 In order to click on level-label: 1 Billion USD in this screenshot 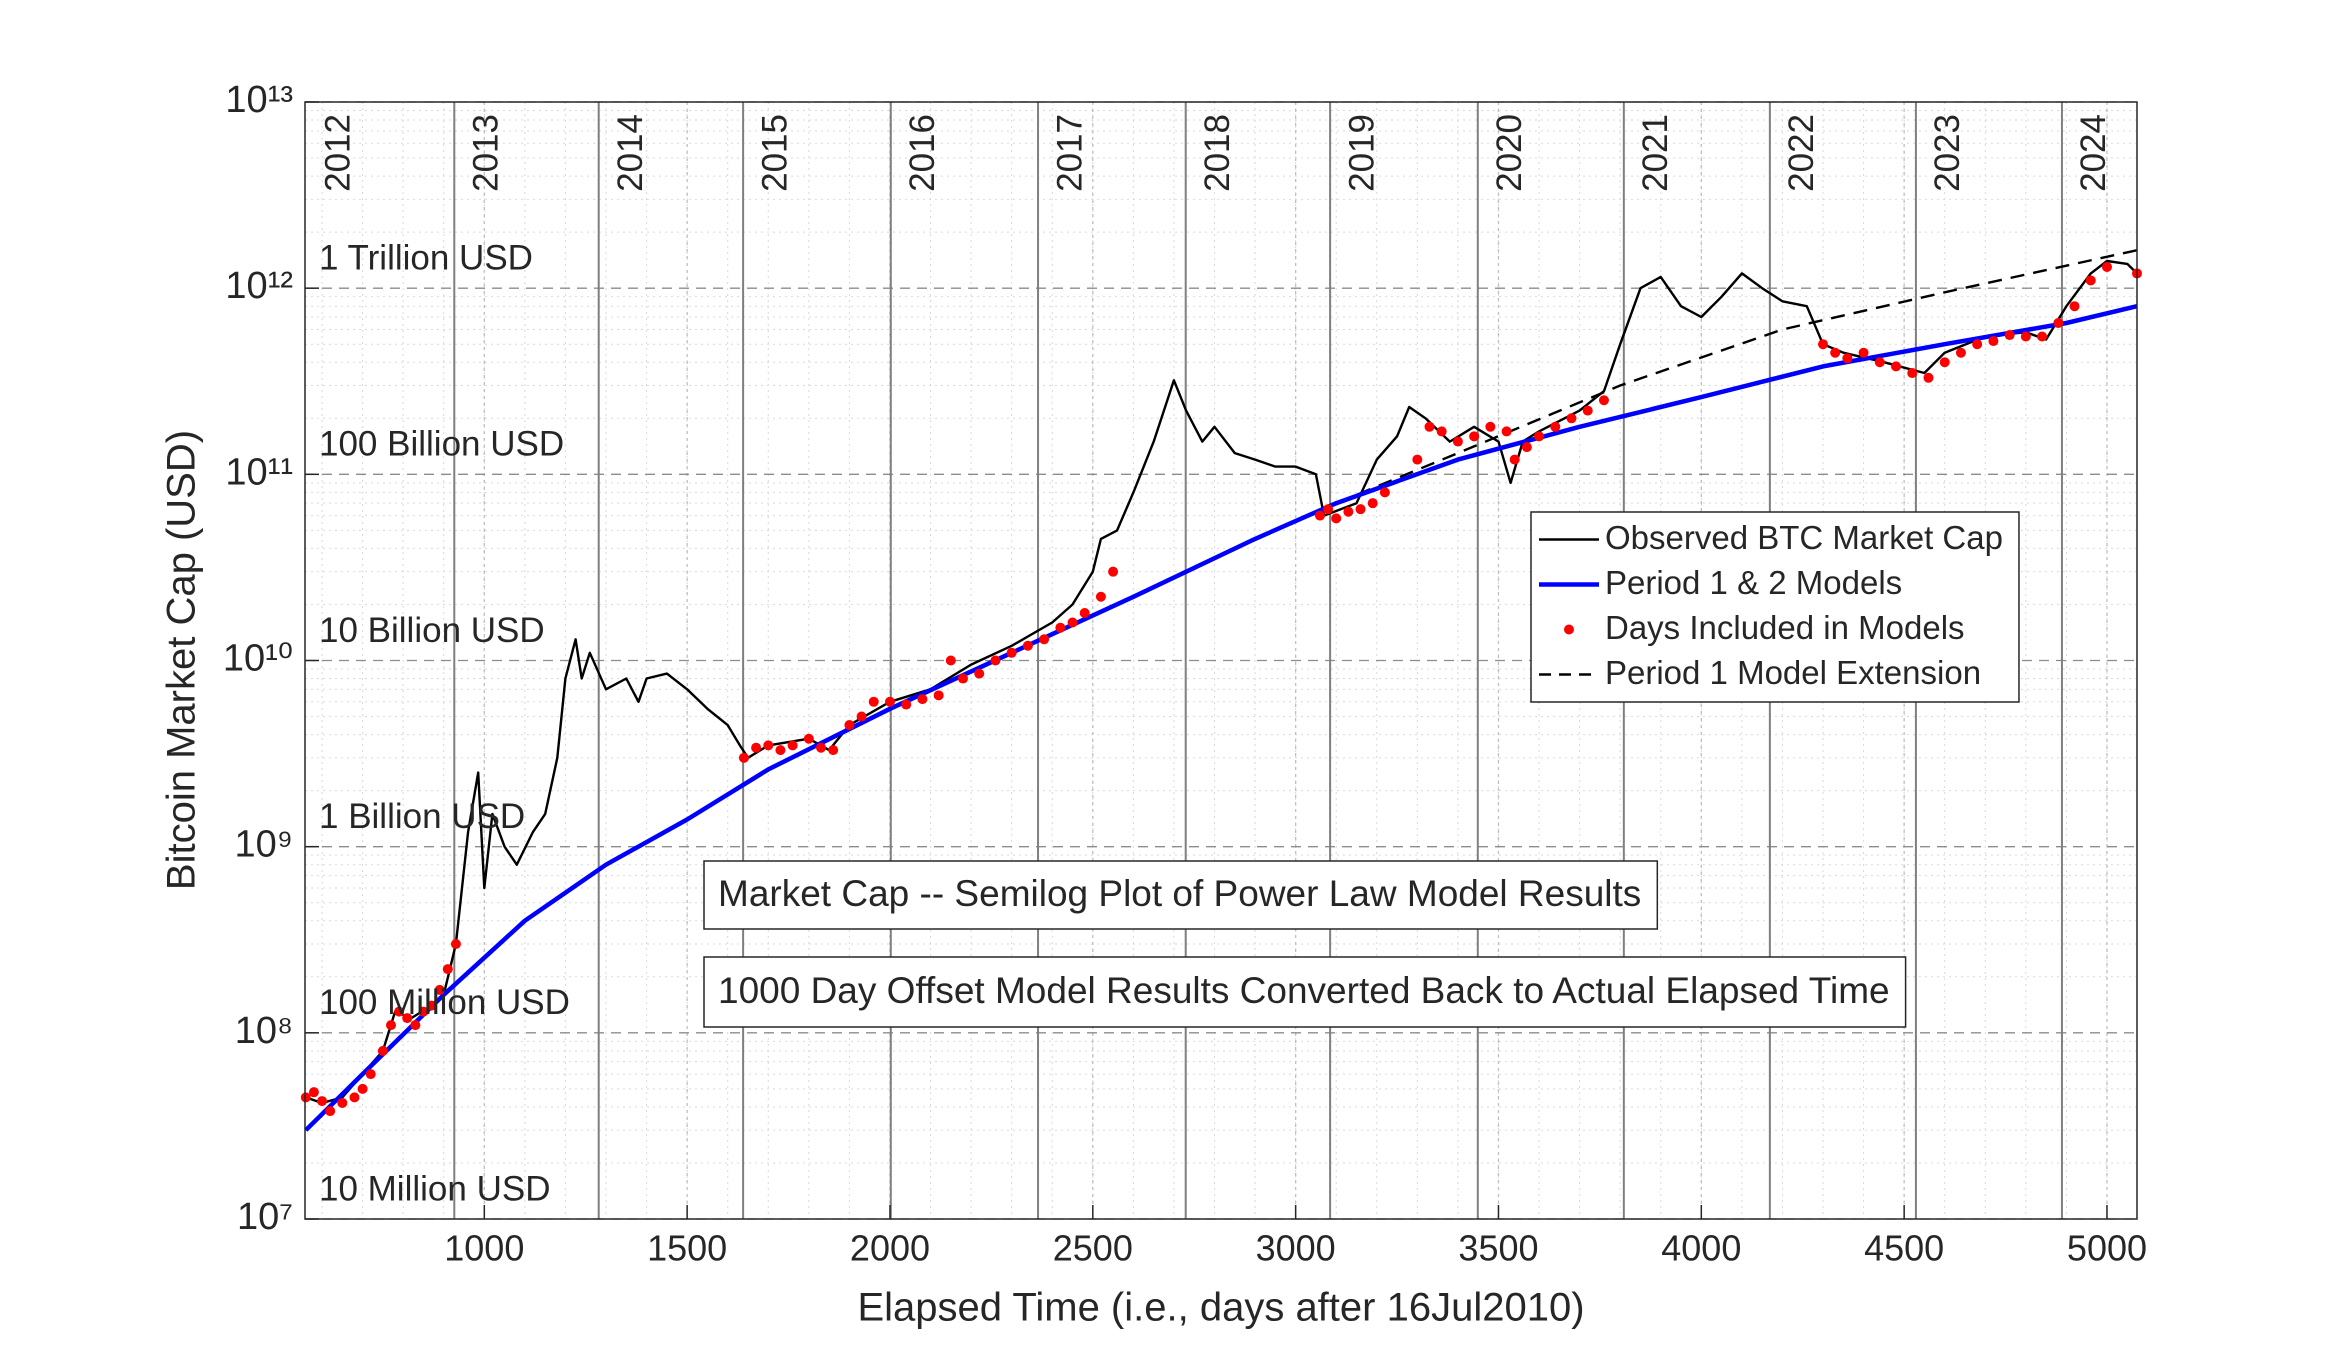, I will do `click(422, 816)`.